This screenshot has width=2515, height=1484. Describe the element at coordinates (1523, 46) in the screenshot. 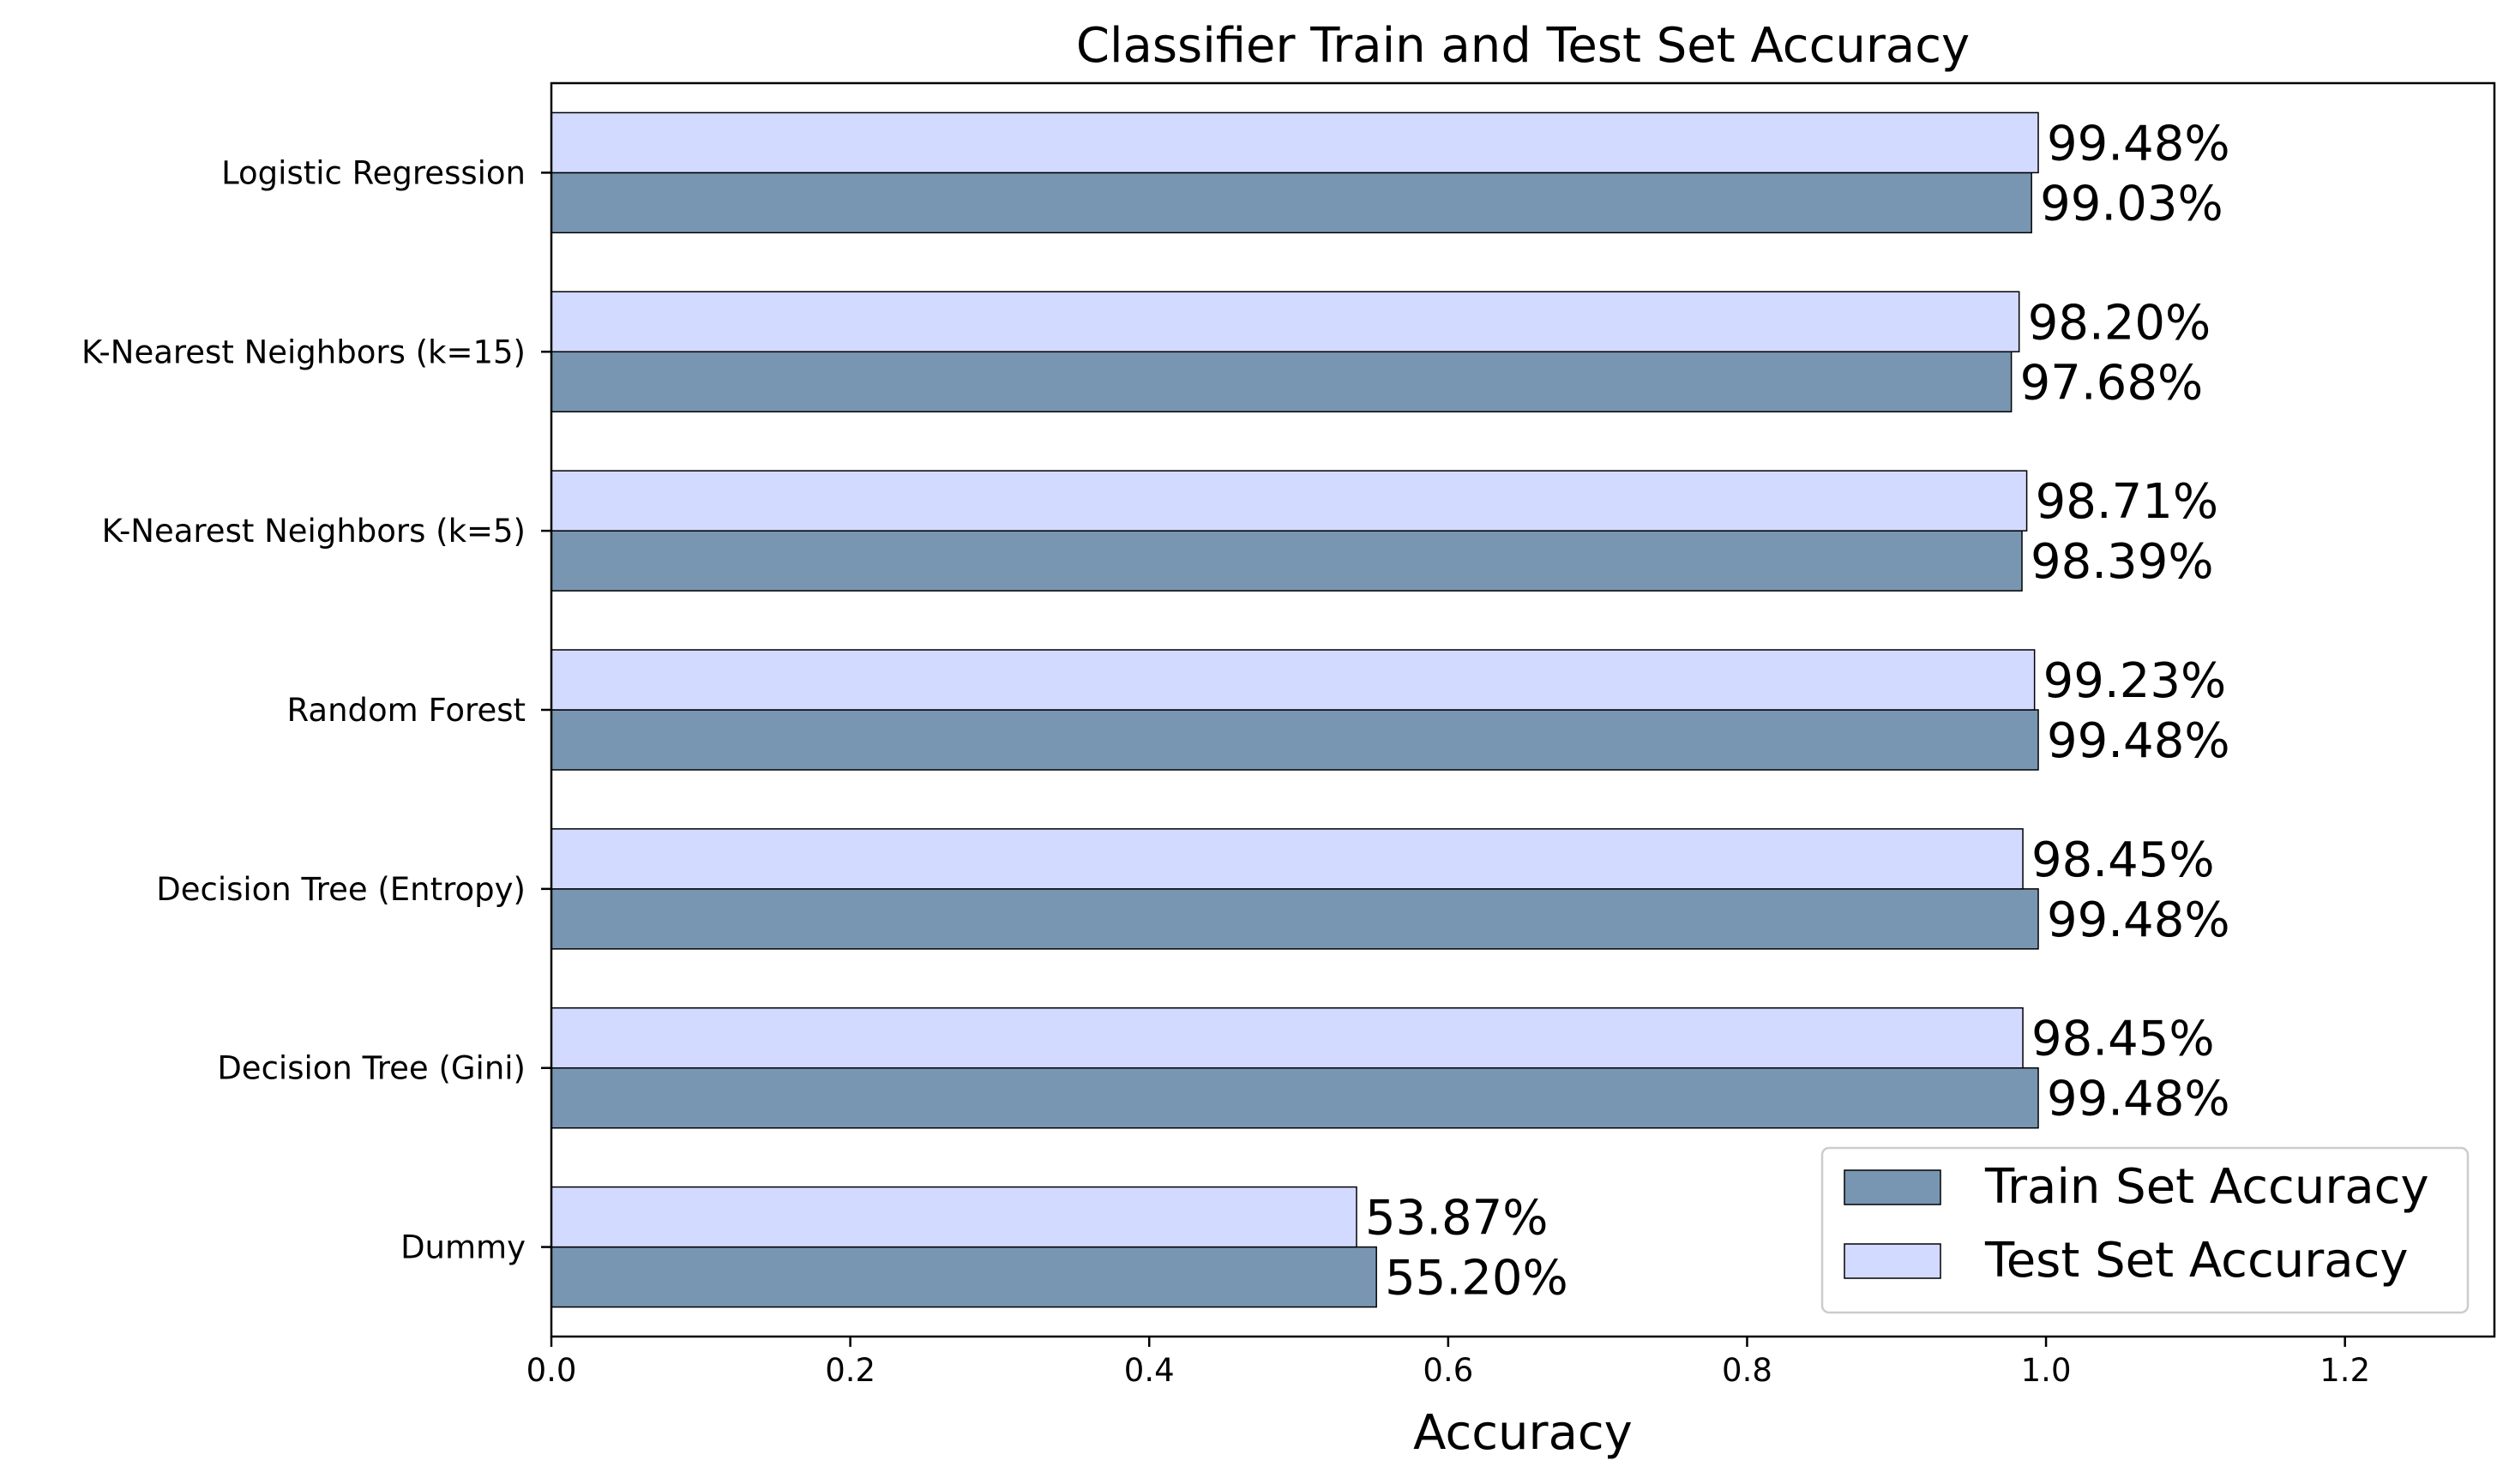

I see `chart-title: Classifier Train and Test Set Accuracy` at that location.